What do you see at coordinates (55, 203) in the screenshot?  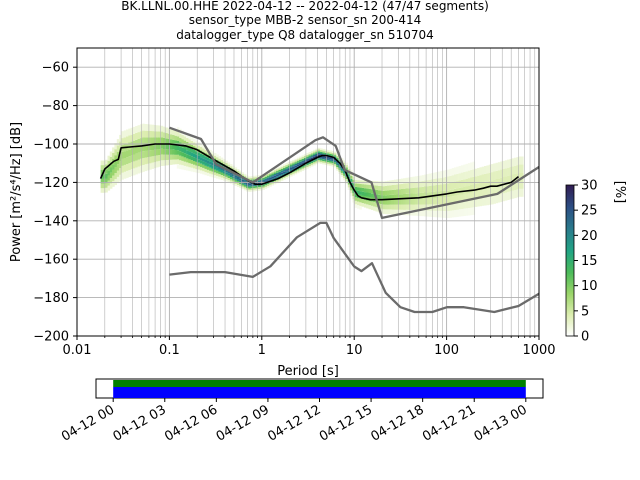 I see `y-ticks: −200 −180 −160 −140 −120 −100 −80 −60` at bounding box center [55, 203].